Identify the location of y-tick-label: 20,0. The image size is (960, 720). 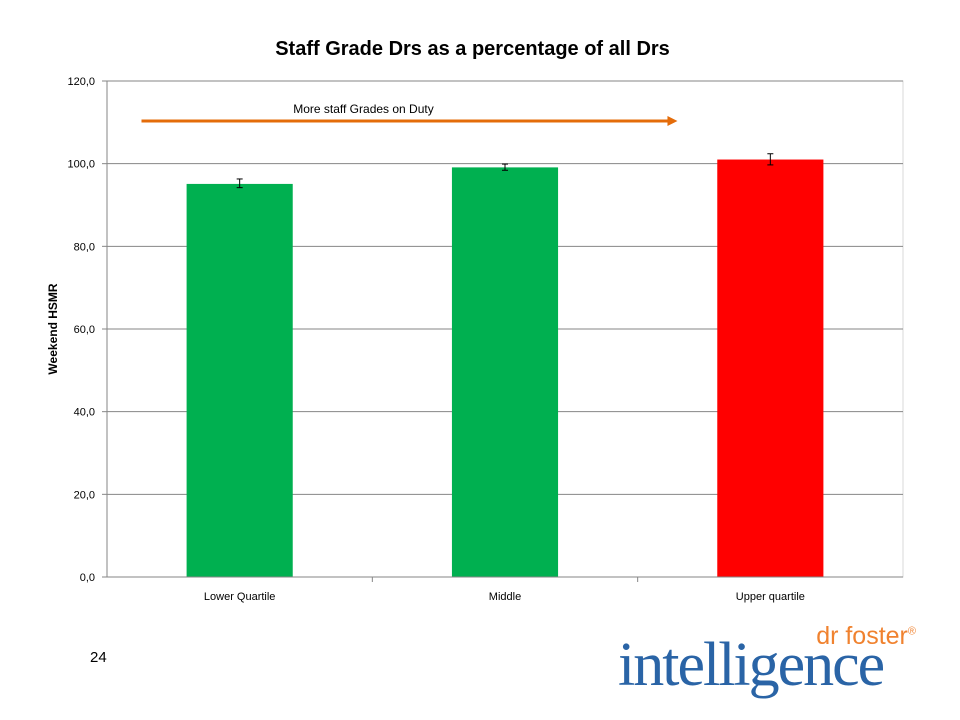
(84, 495).